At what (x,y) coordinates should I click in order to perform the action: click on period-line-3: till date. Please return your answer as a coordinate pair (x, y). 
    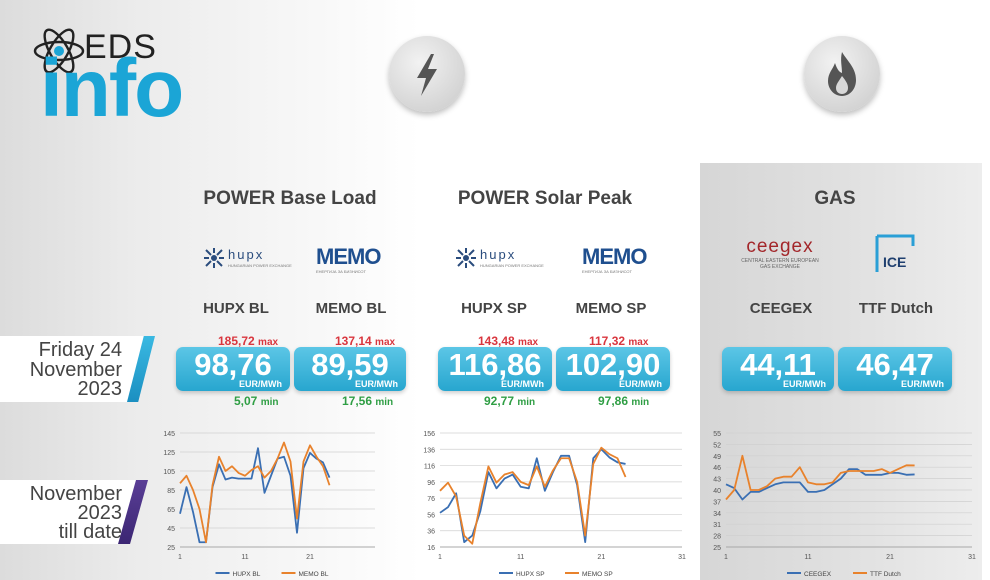
    Looking at the image, I should click on (90, 532).